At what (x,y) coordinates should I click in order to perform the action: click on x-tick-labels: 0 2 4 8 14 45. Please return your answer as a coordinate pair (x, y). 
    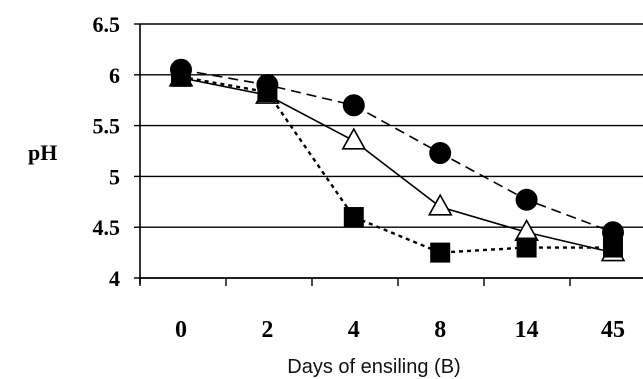
    Looking at the image, I should click on (400, 330).